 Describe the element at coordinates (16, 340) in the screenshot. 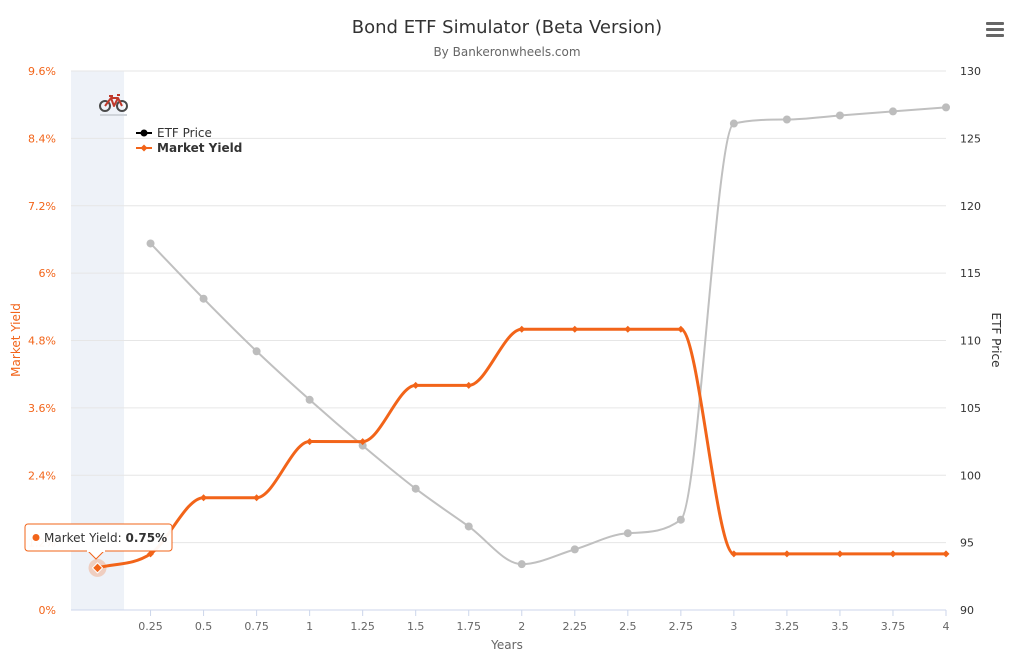

I see `y-axis-left-title: Market Yield` at that location.